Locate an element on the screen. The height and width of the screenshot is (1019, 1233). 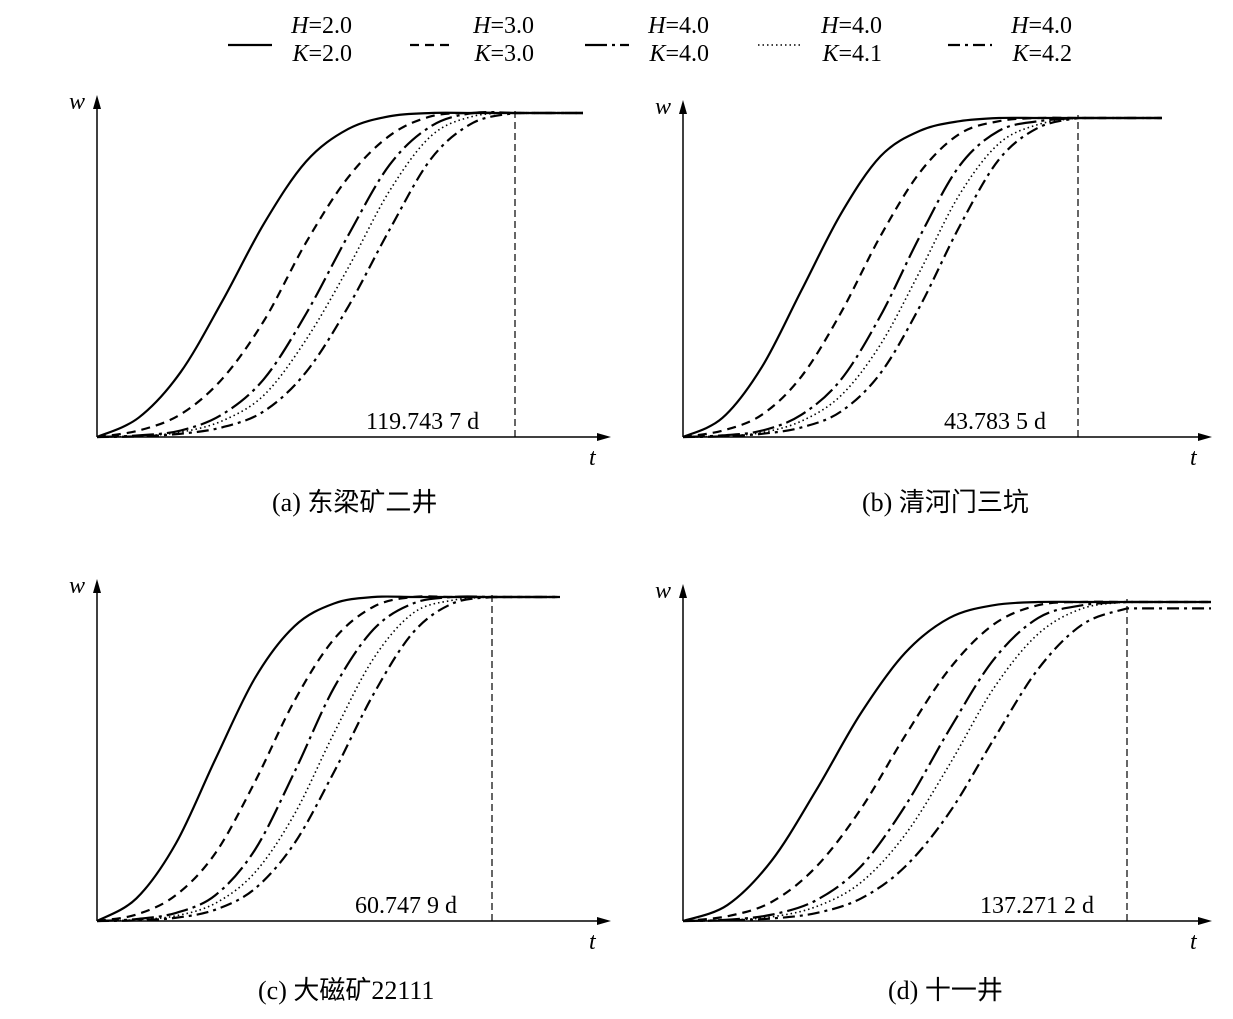
legend-label: H=2.0 K=2.0 is located at coordinates (307, 40).